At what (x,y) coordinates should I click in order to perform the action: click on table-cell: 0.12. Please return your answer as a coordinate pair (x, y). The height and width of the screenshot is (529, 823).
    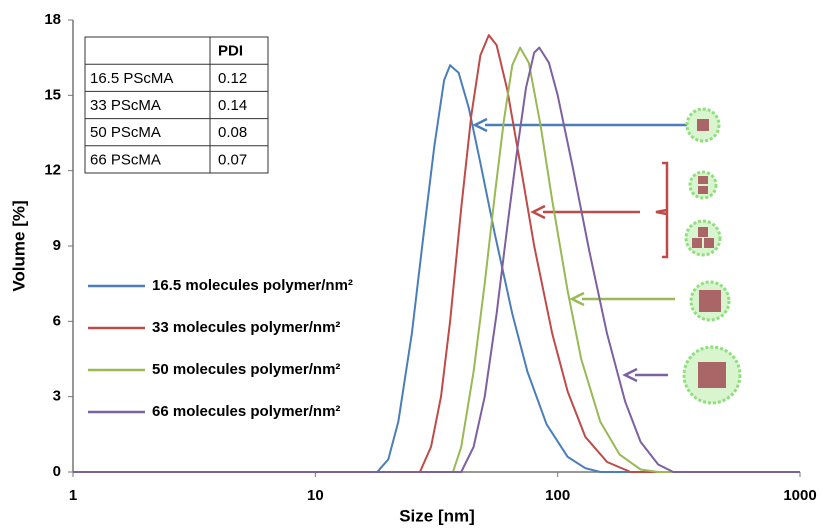
    Looking at the image, I should click on (232, 78).